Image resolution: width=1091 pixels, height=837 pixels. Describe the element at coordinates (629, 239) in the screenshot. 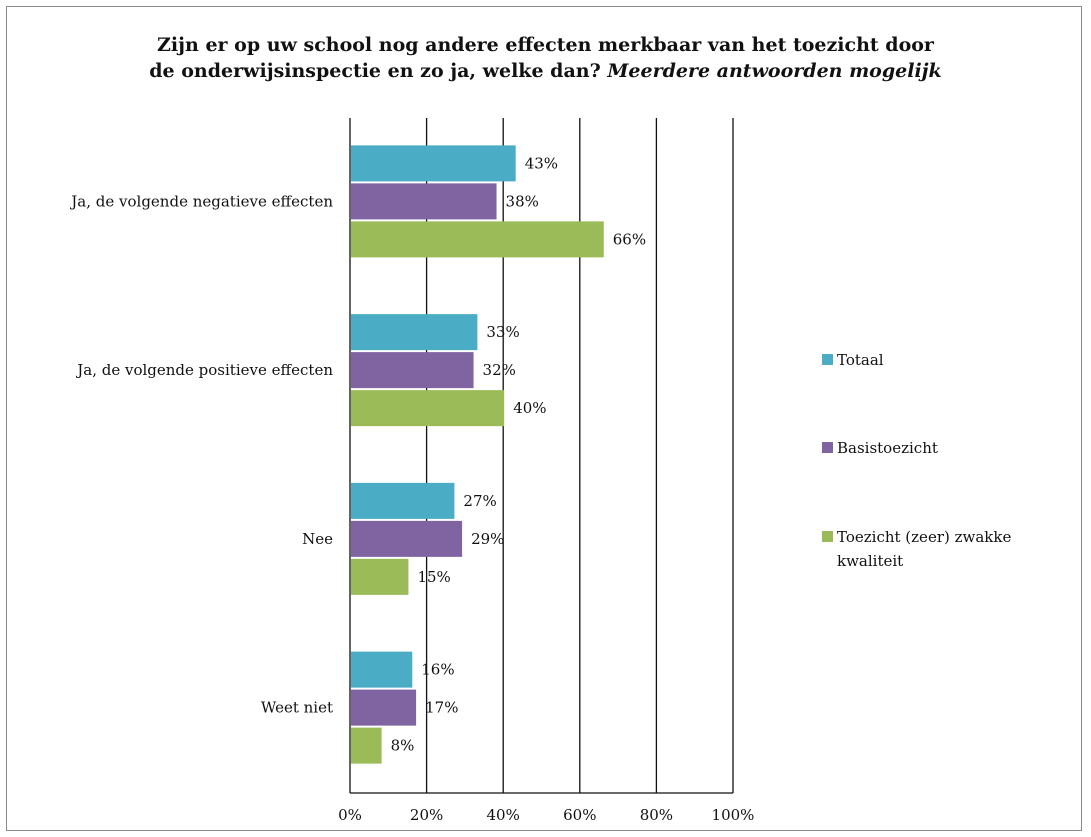

I see `data-label-0-2: 66%` at that location.